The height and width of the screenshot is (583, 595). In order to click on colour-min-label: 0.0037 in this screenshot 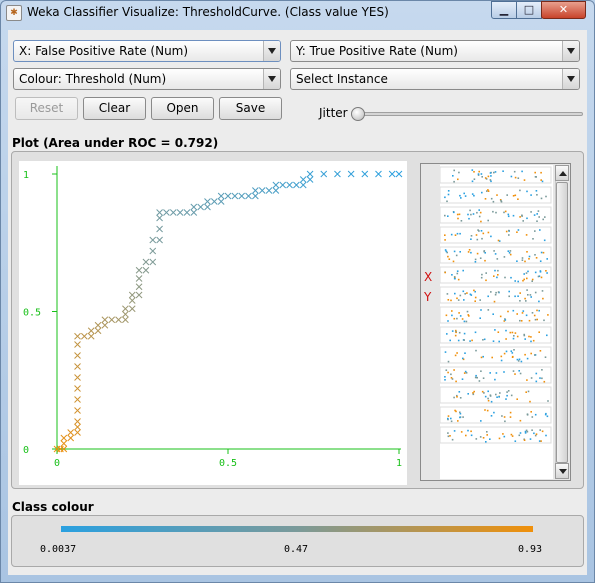, I will do `click(58, 549)`.